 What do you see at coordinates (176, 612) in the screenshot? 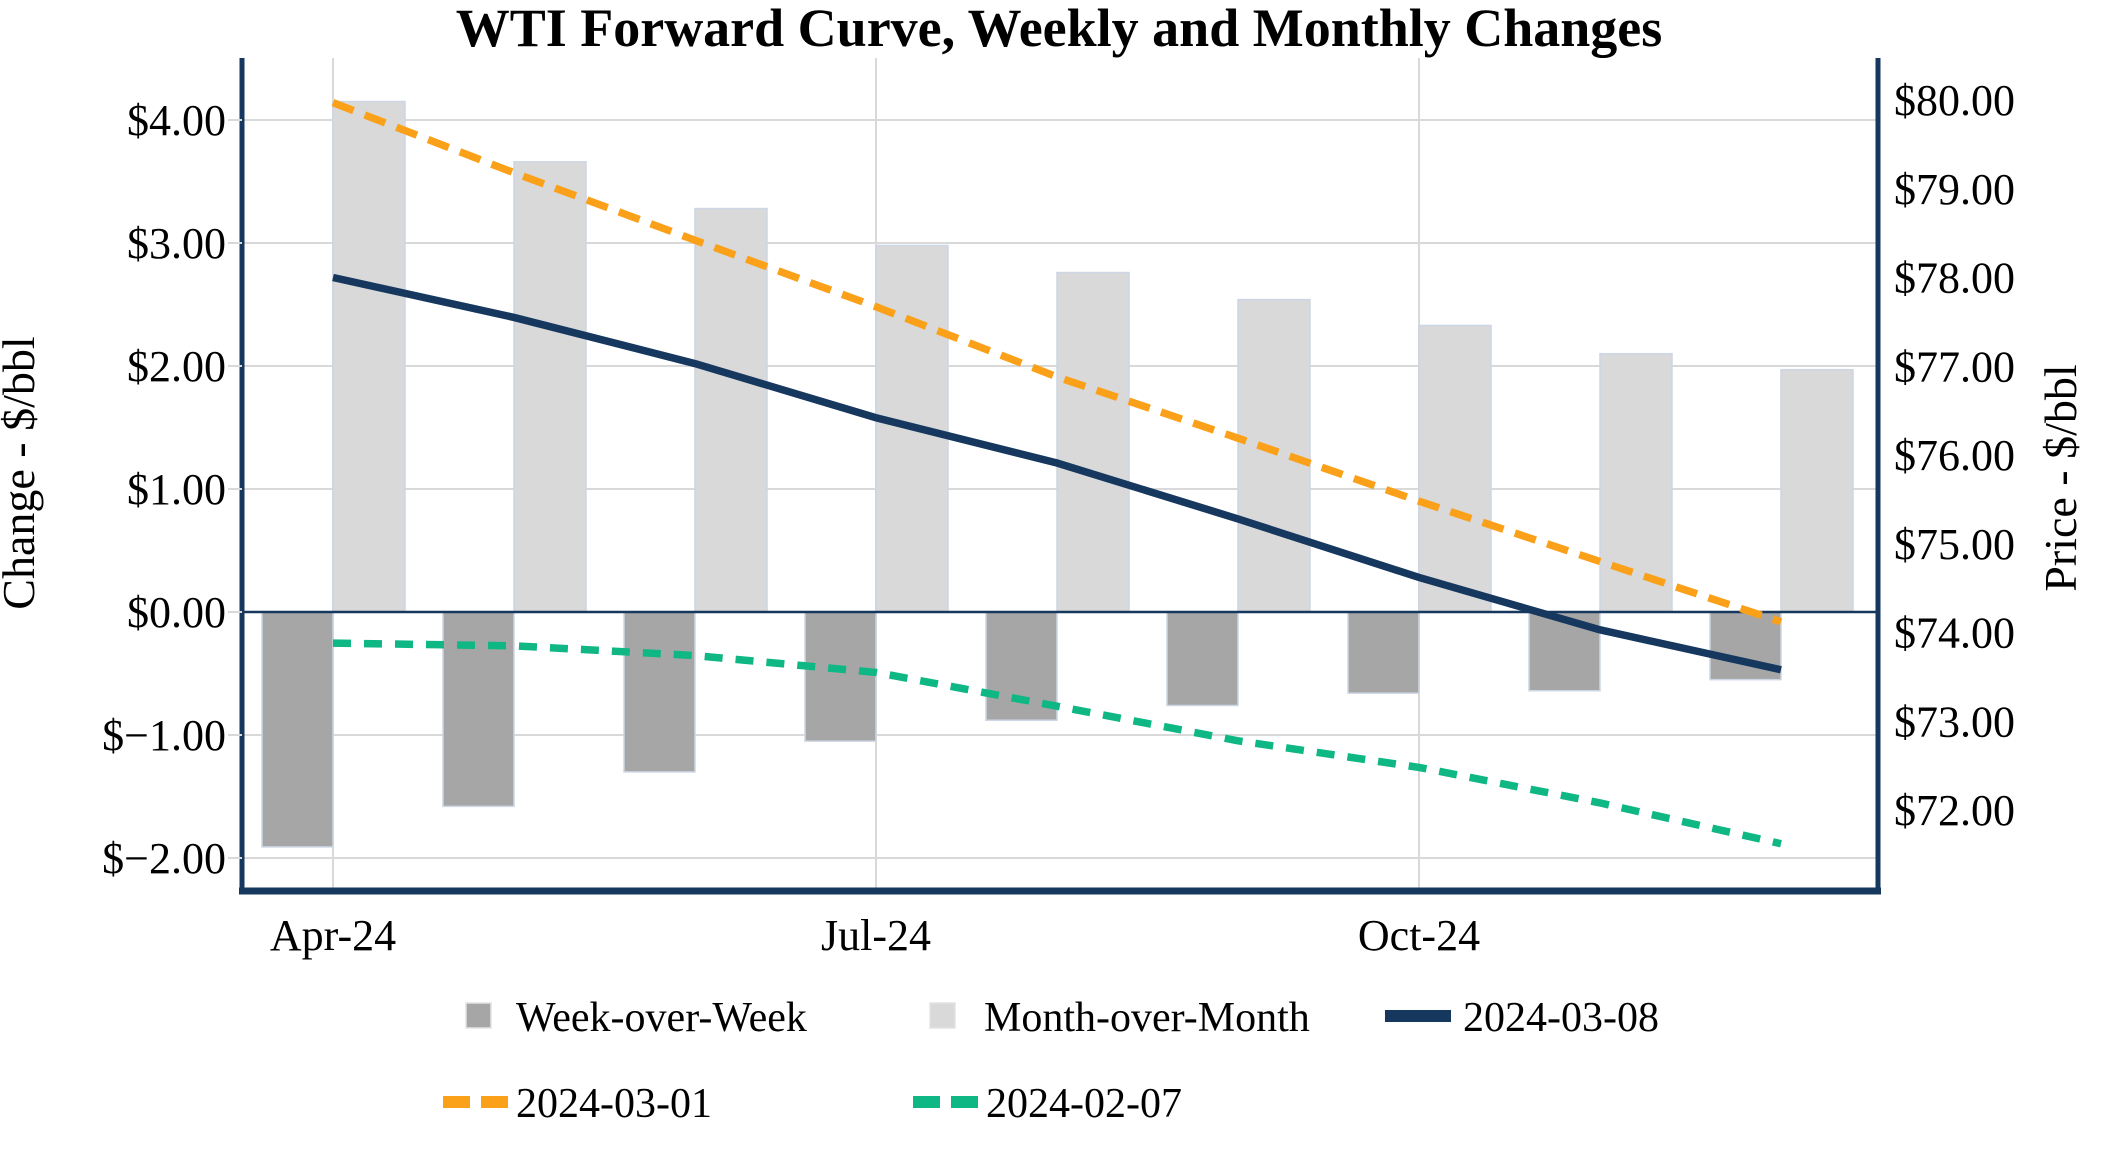
I see `left-tick-label: $0.00` at bounding box center [176, 612].